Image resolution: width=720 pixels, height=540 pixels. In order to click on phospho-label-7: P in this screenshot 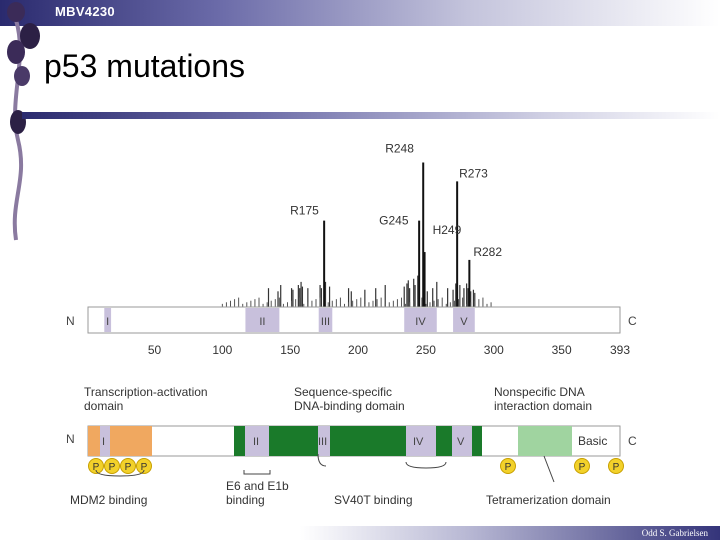, I will do `click(616, 467)`.